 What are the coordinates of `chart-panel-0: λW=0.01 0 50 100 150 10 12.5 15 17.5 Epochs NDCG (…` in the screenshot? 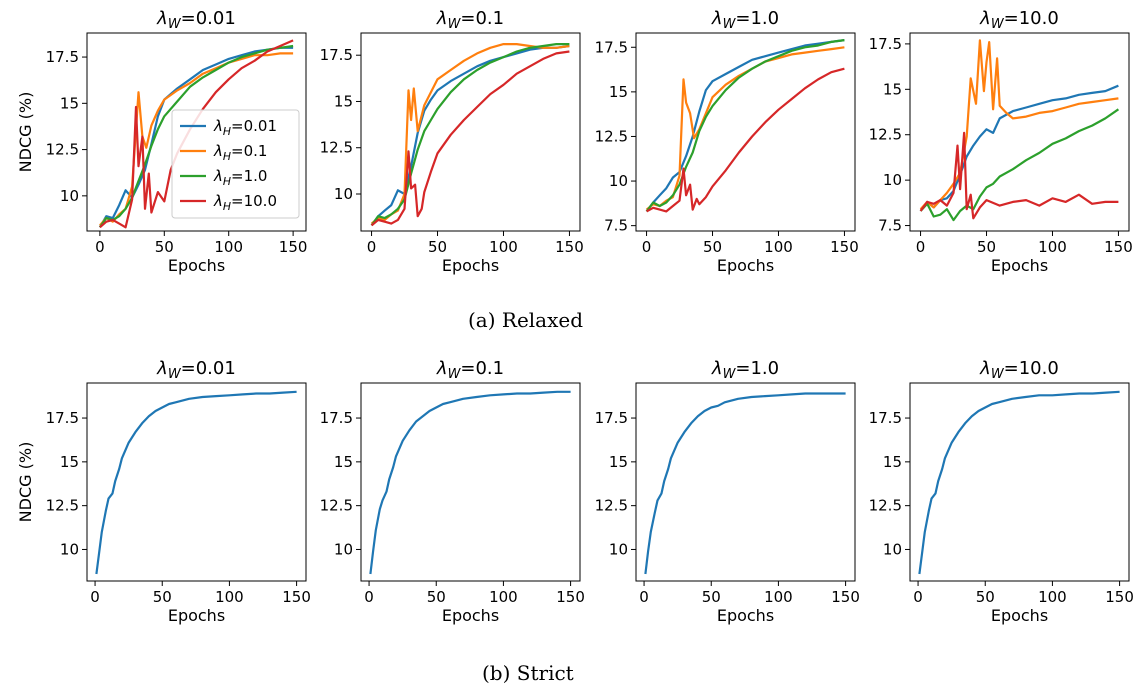 It's located at (161, 141).